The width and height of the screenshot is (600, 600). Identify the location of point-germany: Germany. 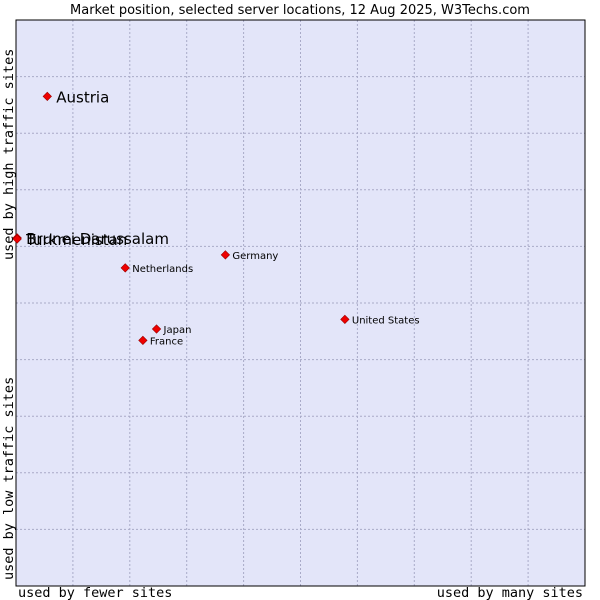
(249, 256).